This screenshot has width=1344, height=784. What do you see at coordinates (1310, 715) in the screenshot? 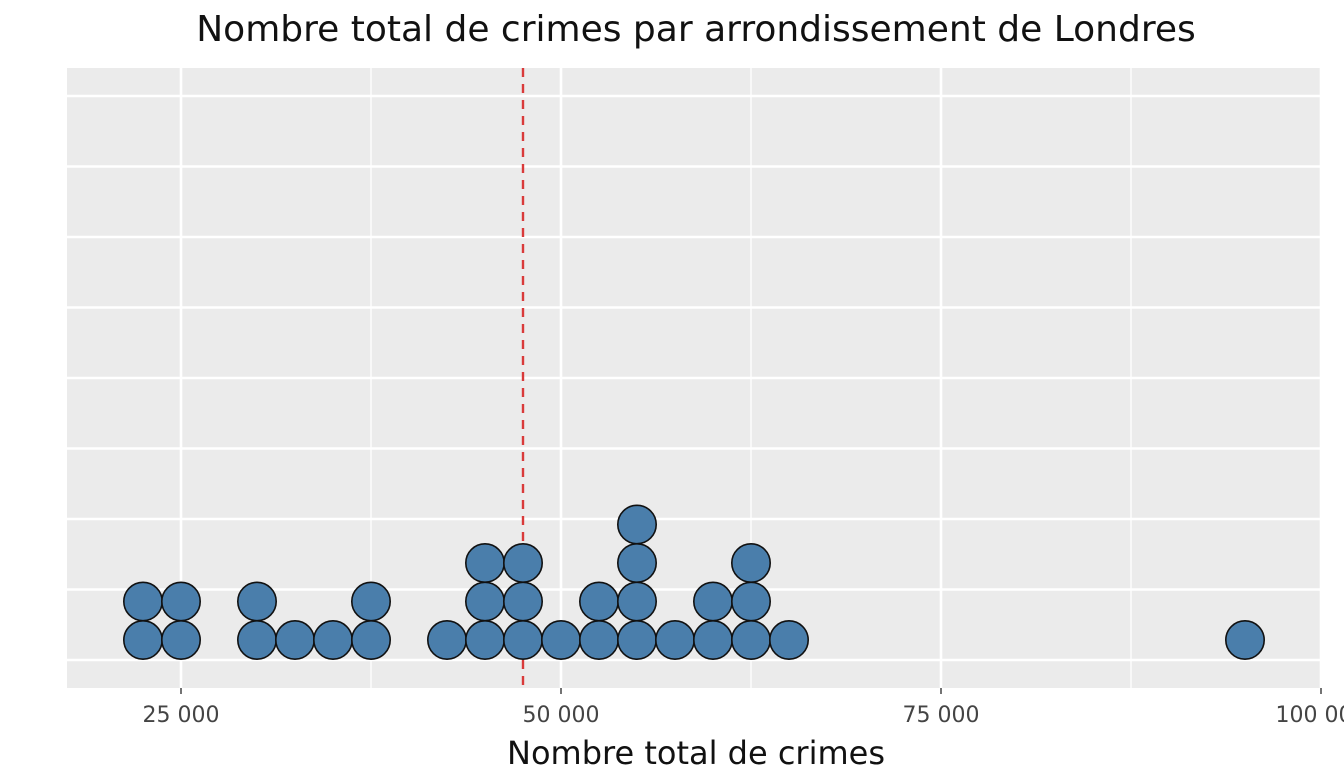
I see `x-tick-label: 100 000` at bounding box center [1310, 715].